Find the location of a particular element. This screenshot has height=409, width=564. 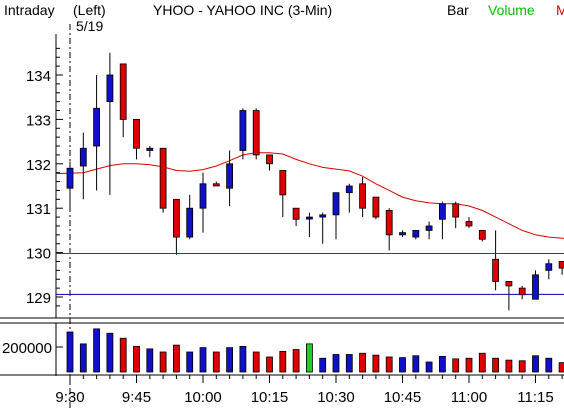

next-indicator-toggle: M is located at coordinates (560, 10).